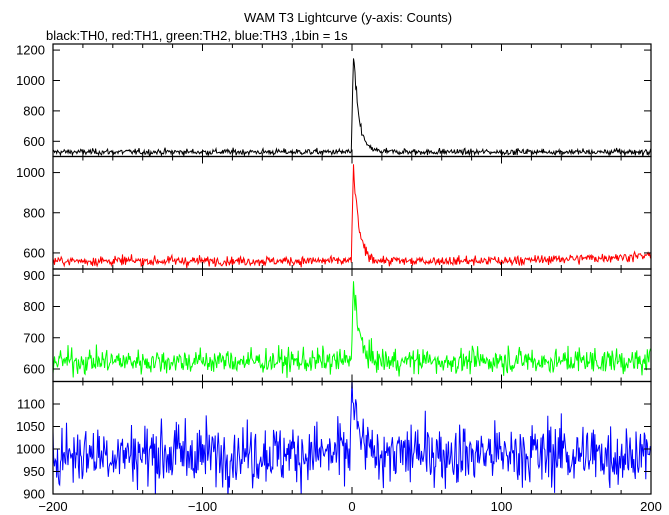 The height and width of the screenshot is (515, 669). I want to click on y-tick-label: 700, so click(34, 337).